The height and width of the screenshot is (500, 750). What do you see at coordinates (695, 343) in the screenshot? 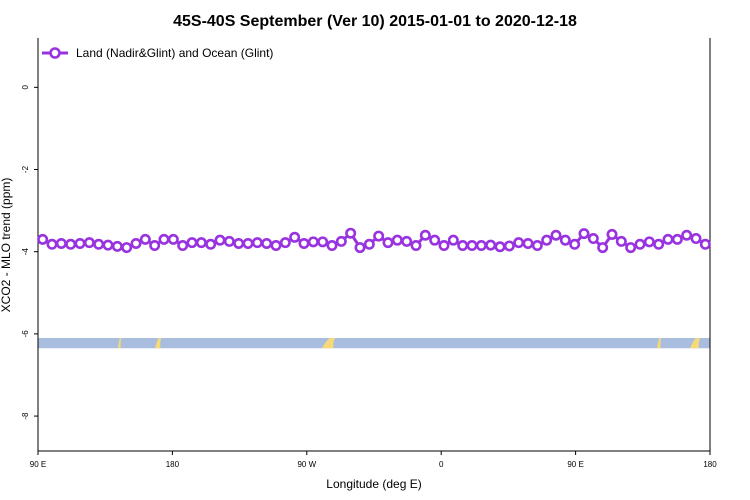
I see `map-land-south-island` at bounding box center [695, 343].